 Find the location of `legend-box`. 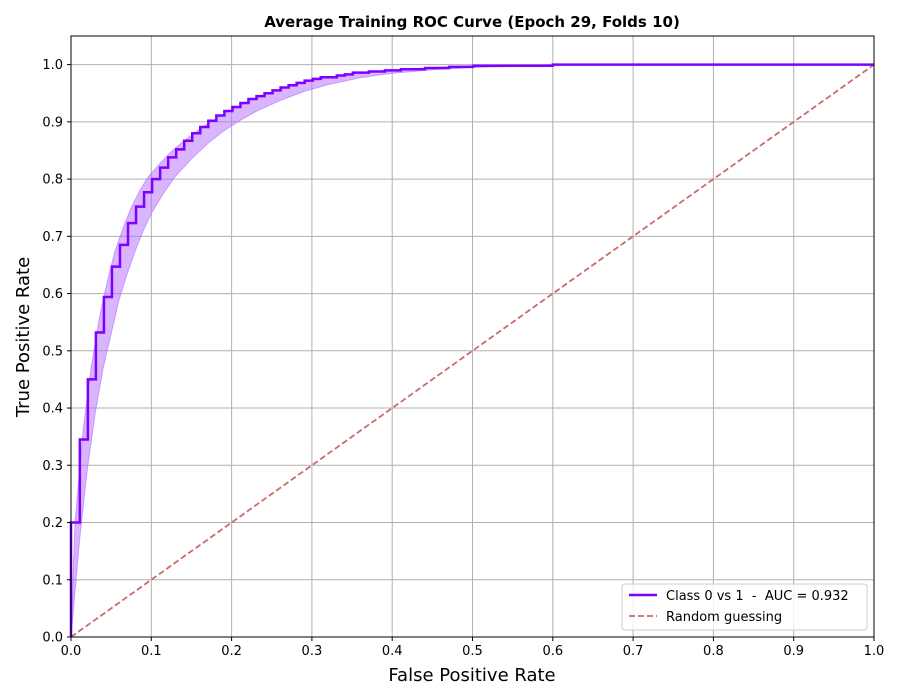

legend-box is located at coordinates (744, 607).